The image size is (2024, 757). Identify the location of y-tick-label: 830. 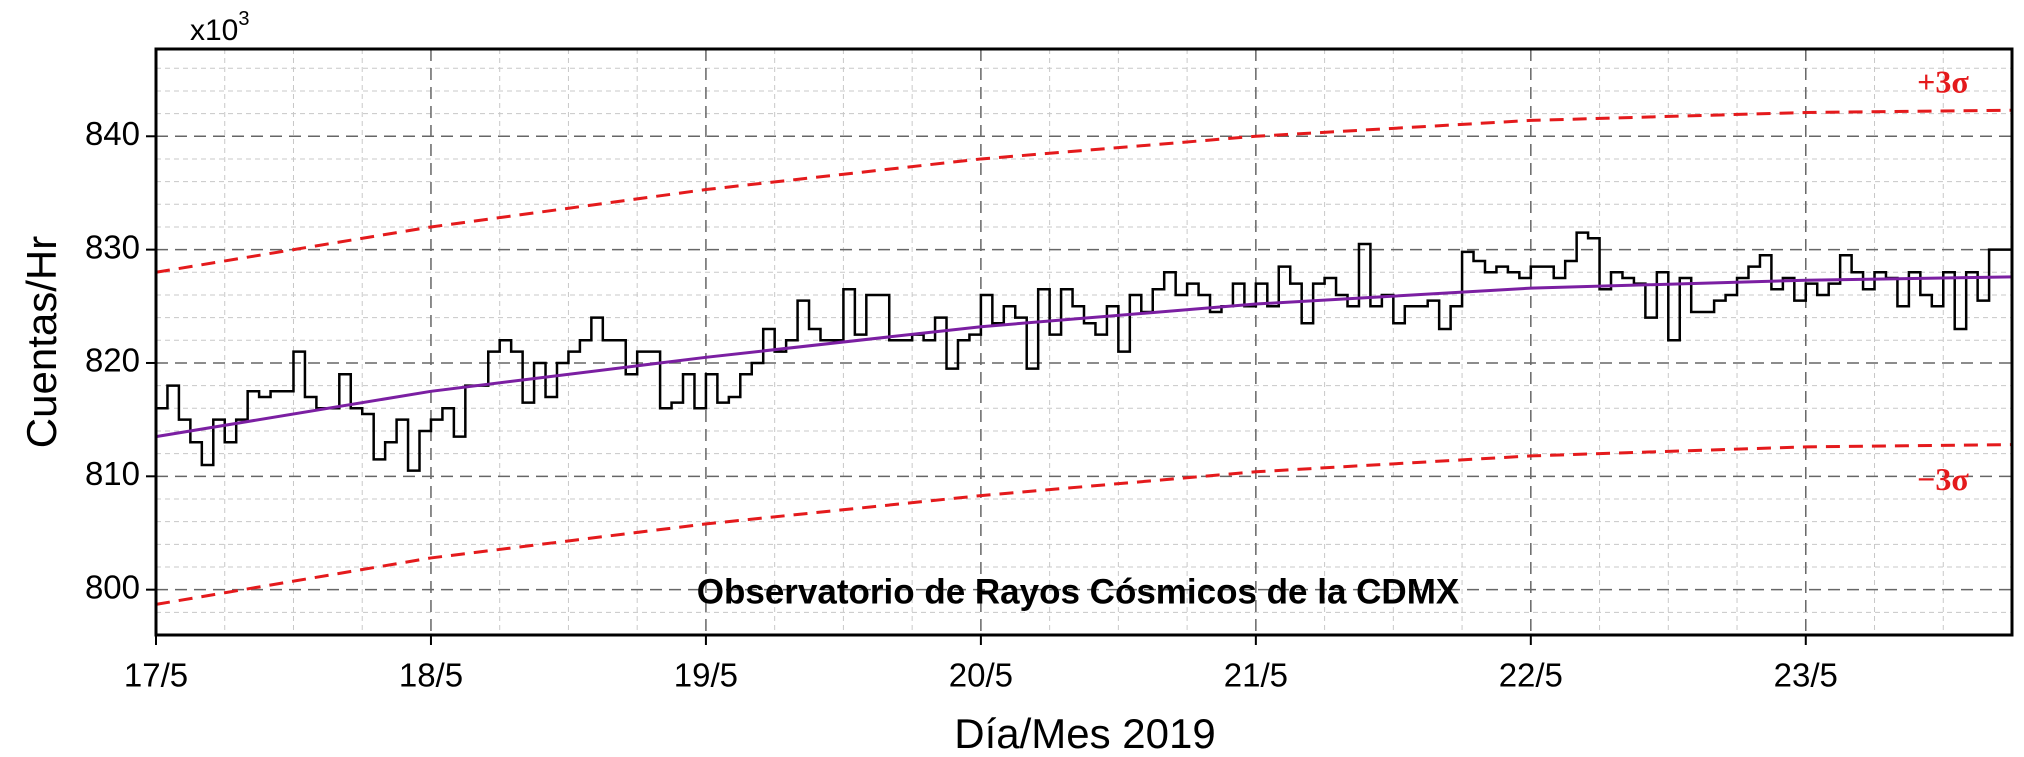
(112, 246).